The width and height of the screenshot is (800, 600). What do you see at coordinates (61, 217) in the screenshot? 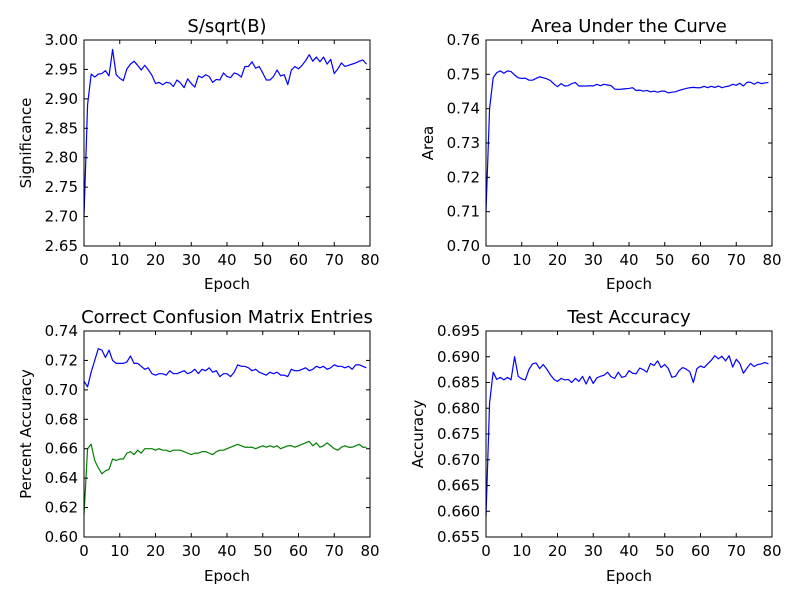
I see `y-tick-label: 2.70` at bounding box center [61, 217].